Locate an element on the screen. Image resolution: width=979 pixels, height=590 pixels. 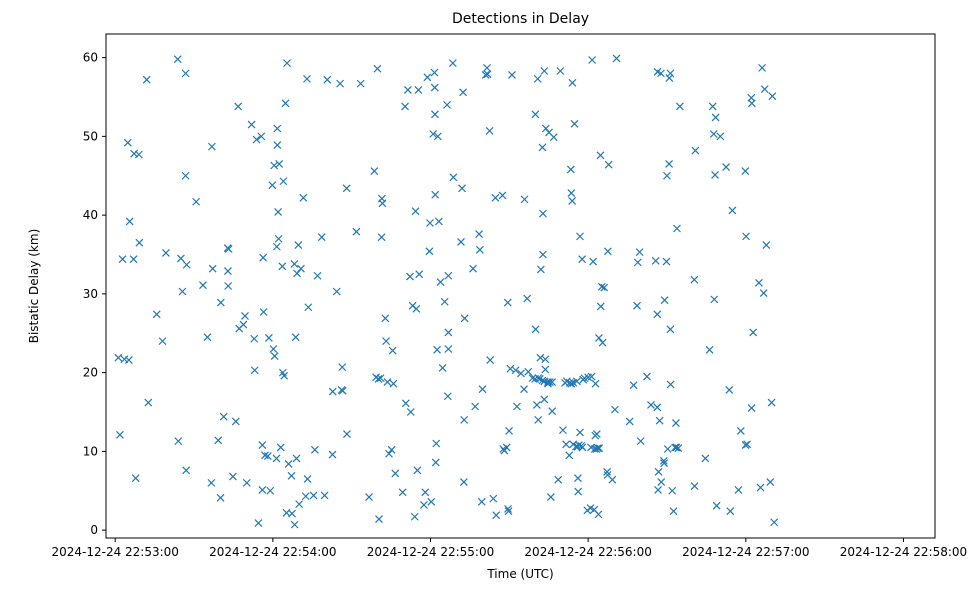
x-tick-label: 2024-12-24 22:53:00 is located at coordinates (114, 552).